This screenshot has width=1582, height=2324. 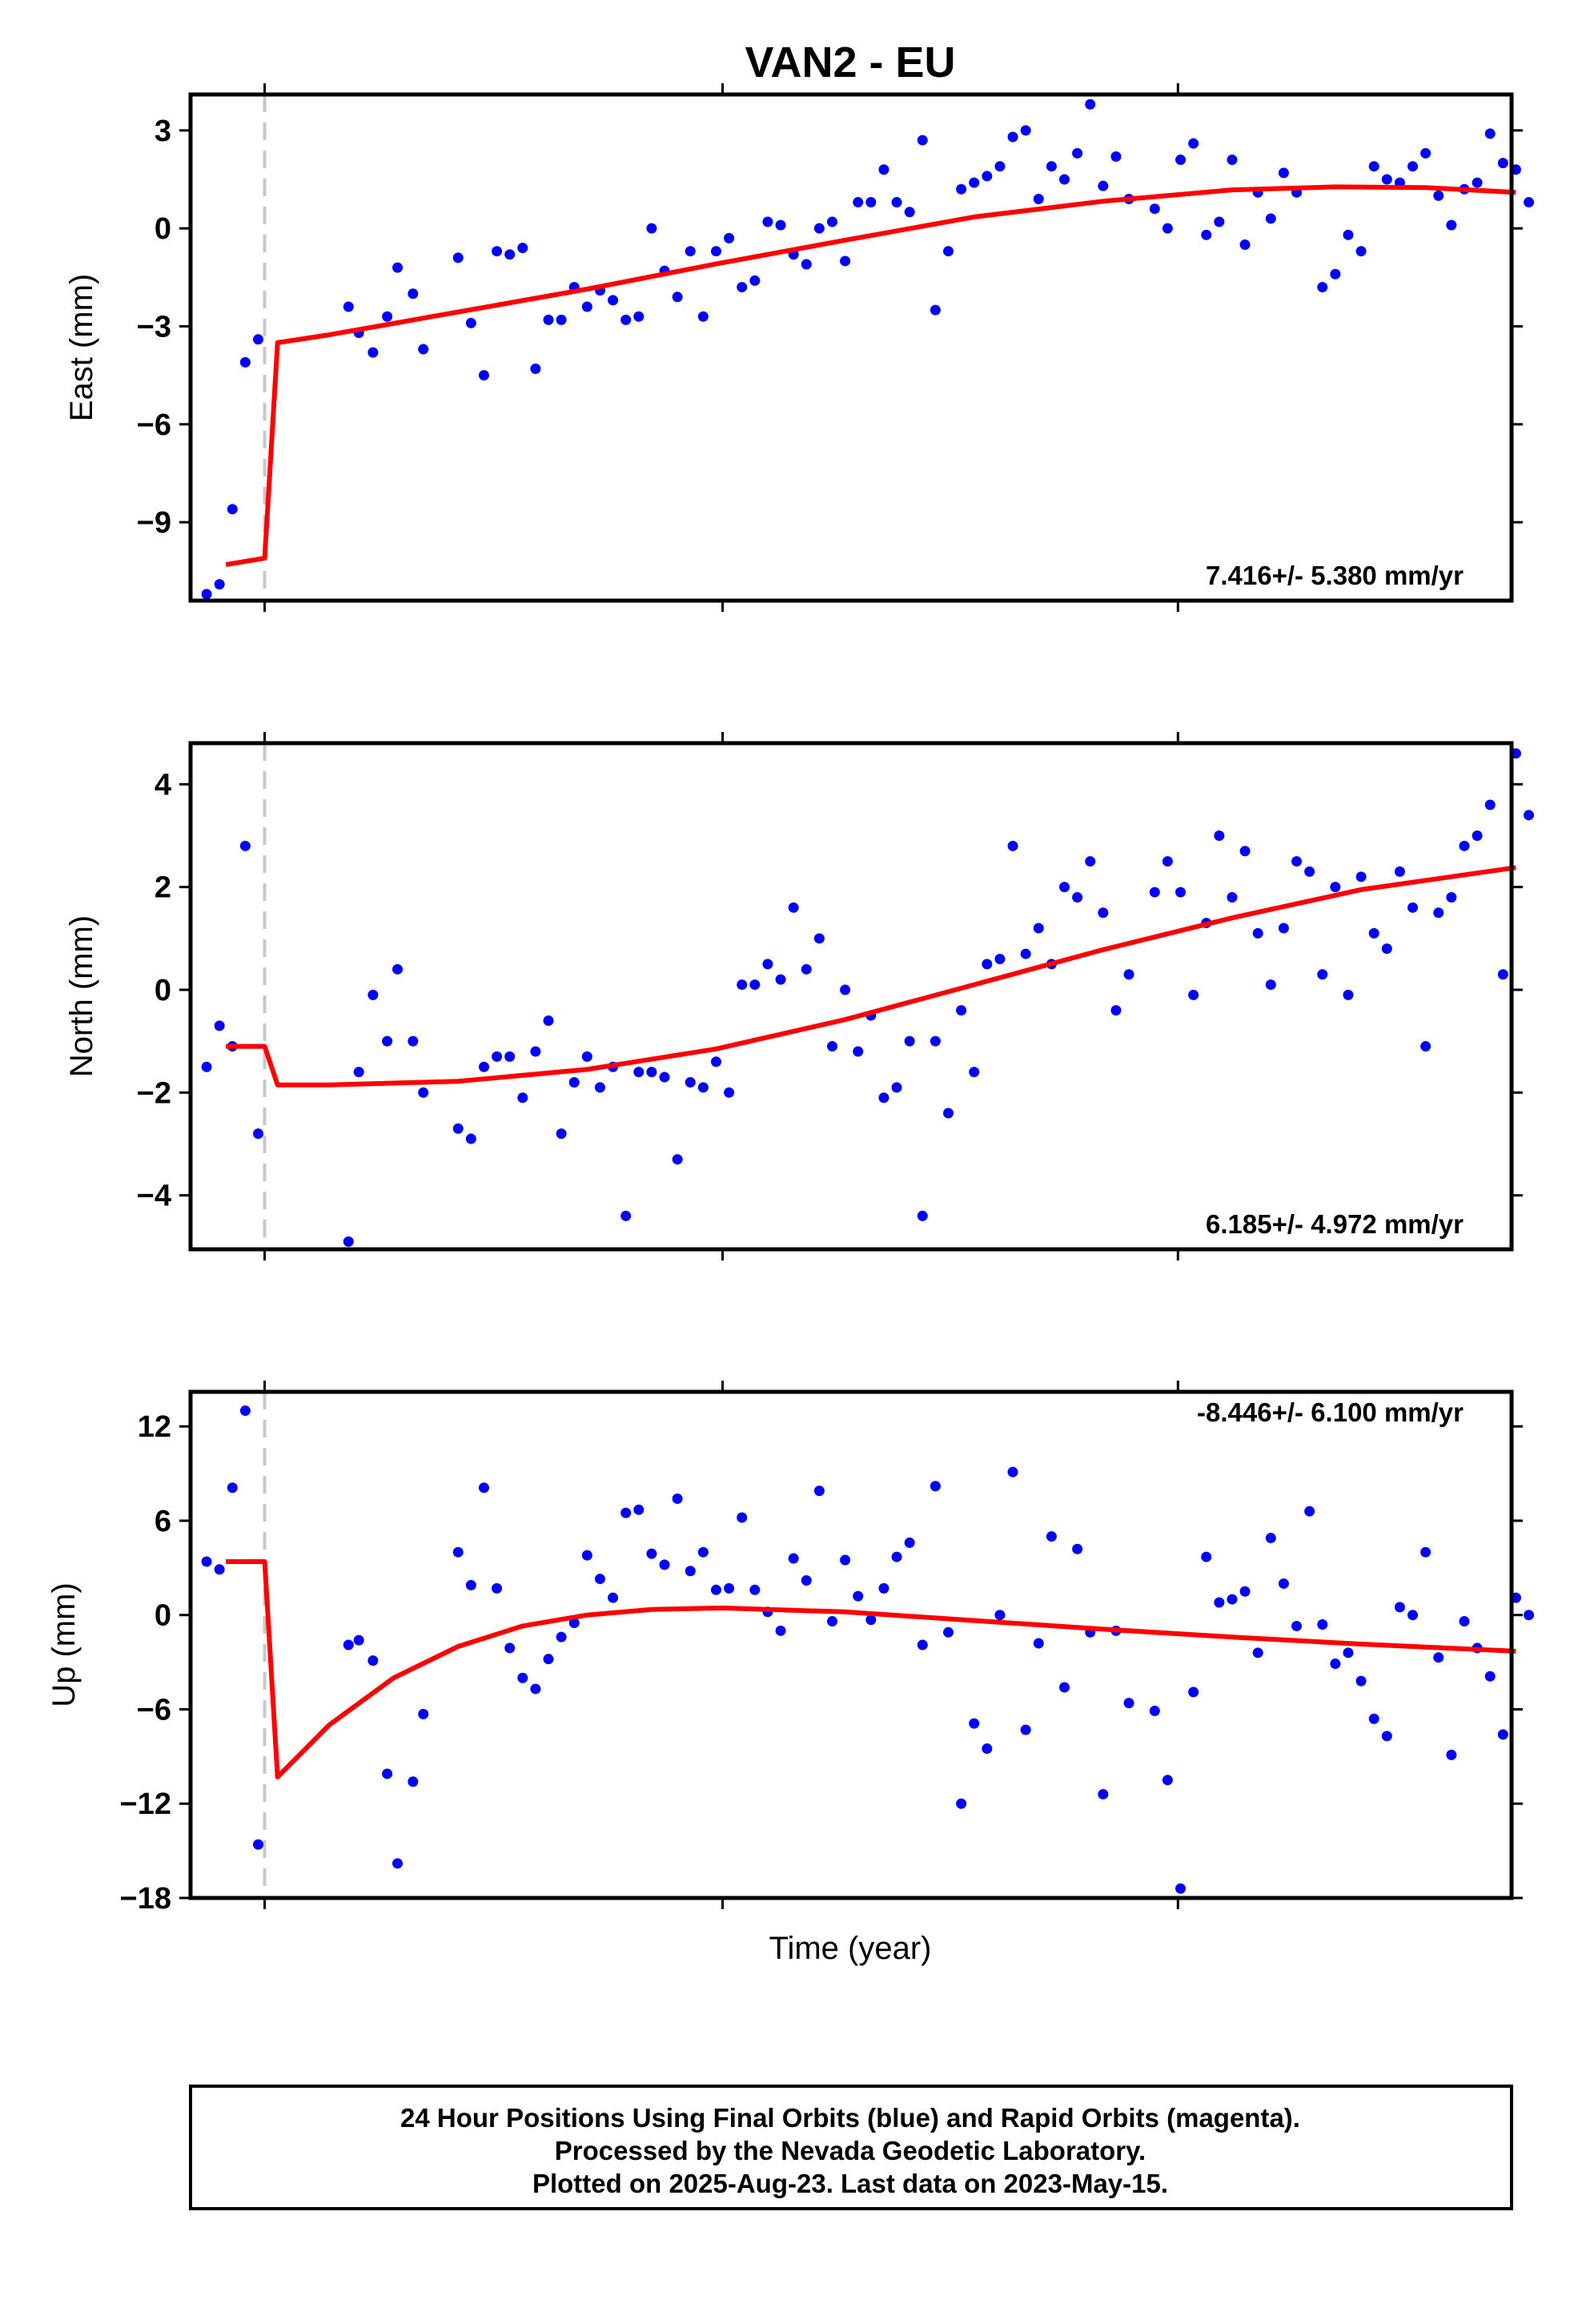 What do you see at coordinates (154, 1196) in the screenshot?
I see `y-tick-label: −4` at bounding box center [154, 1196].